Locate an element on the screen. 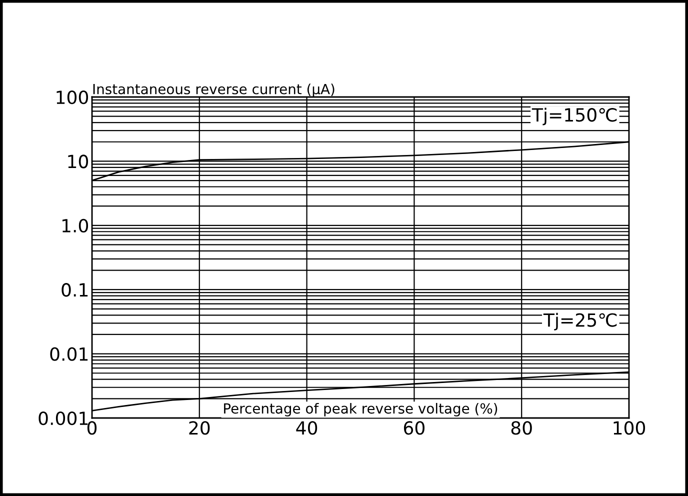 This screenshot has width=688, height=496. x-tick-label: 20 is located at coordinates (199, 428).